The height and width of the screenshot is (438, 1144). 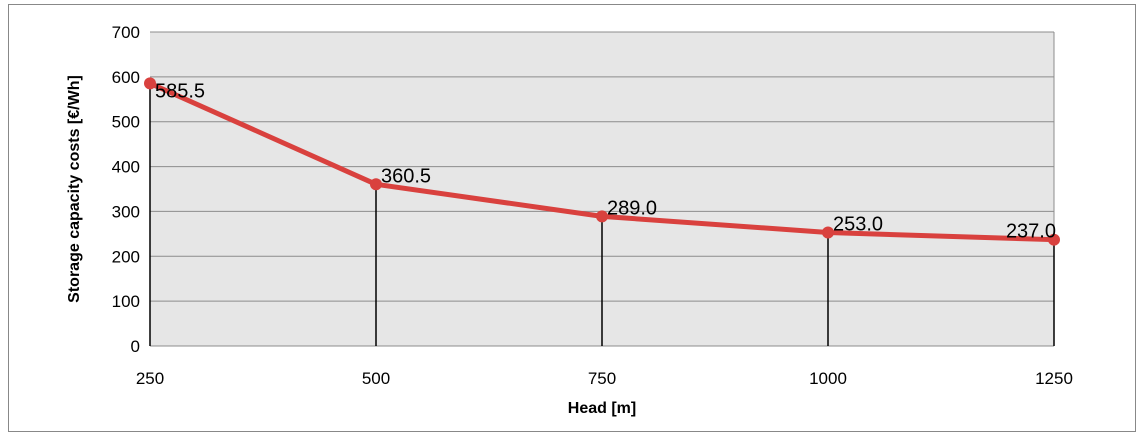 What do you see at coordinates (126, 77) in the screenshot?
I see `y-tick-label: 600` at bounding box center [126, 77].